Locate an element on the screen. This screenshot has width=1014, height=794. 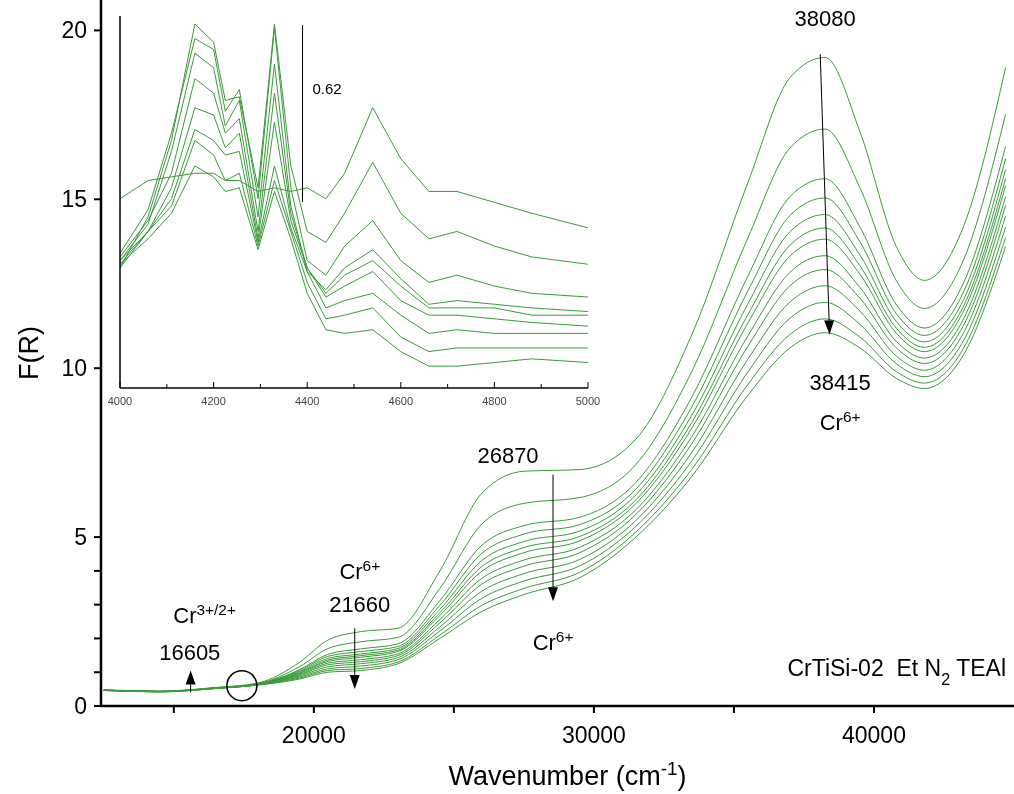
x-tick-label: 4000 is located at coordinates (120, 401).